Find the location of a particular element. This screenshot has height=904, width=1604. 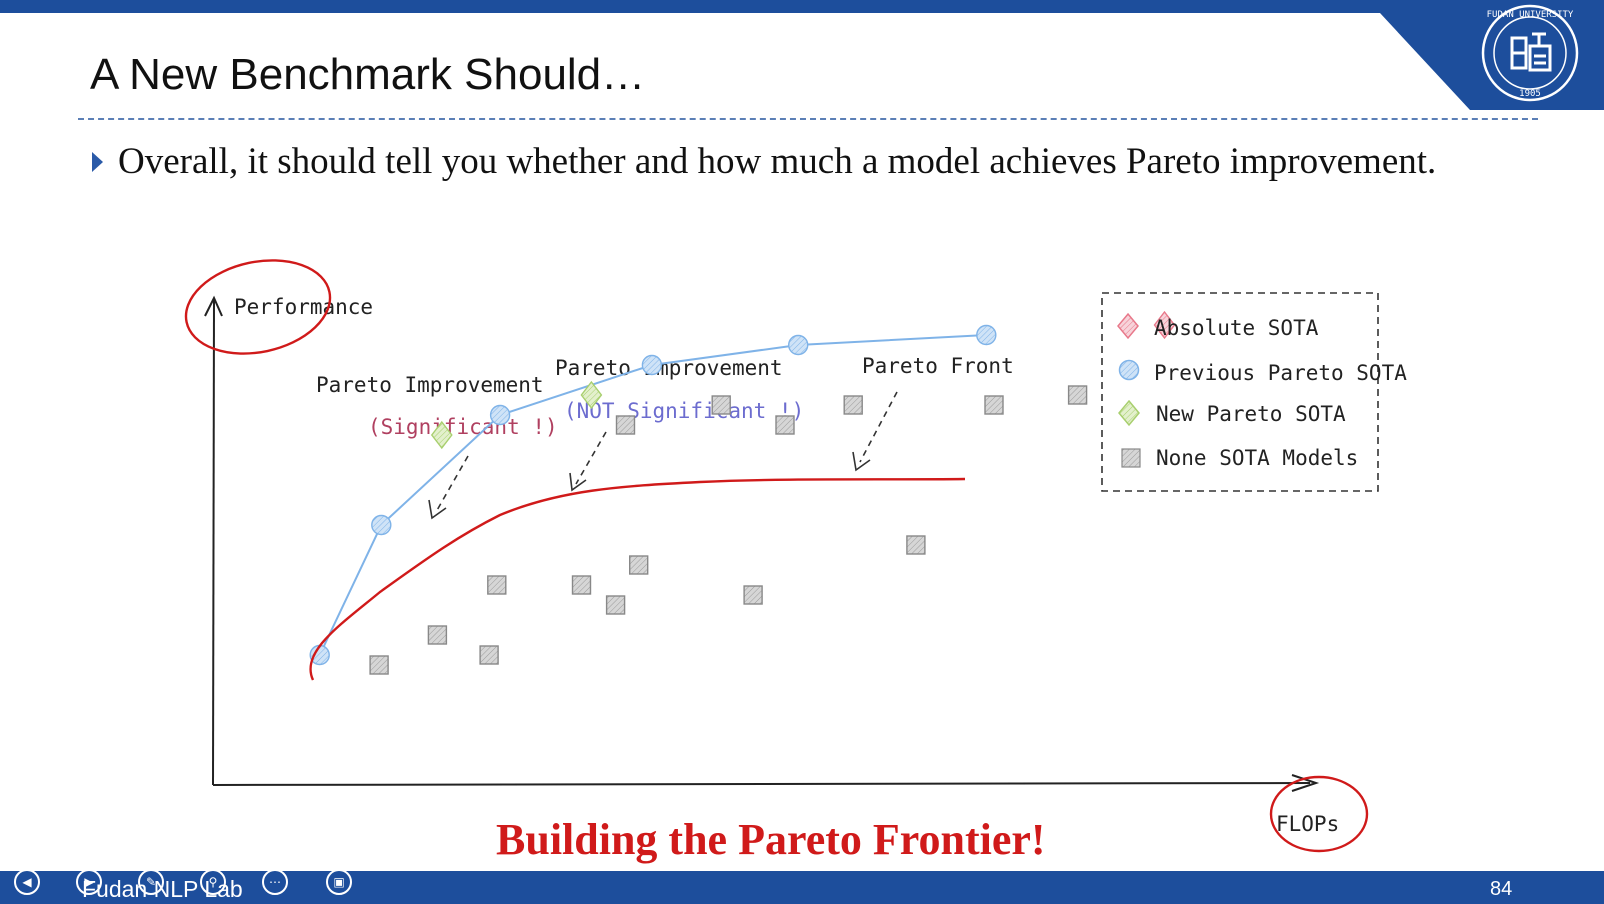

absolute-sota-point is located at coordinates (1164, 325).